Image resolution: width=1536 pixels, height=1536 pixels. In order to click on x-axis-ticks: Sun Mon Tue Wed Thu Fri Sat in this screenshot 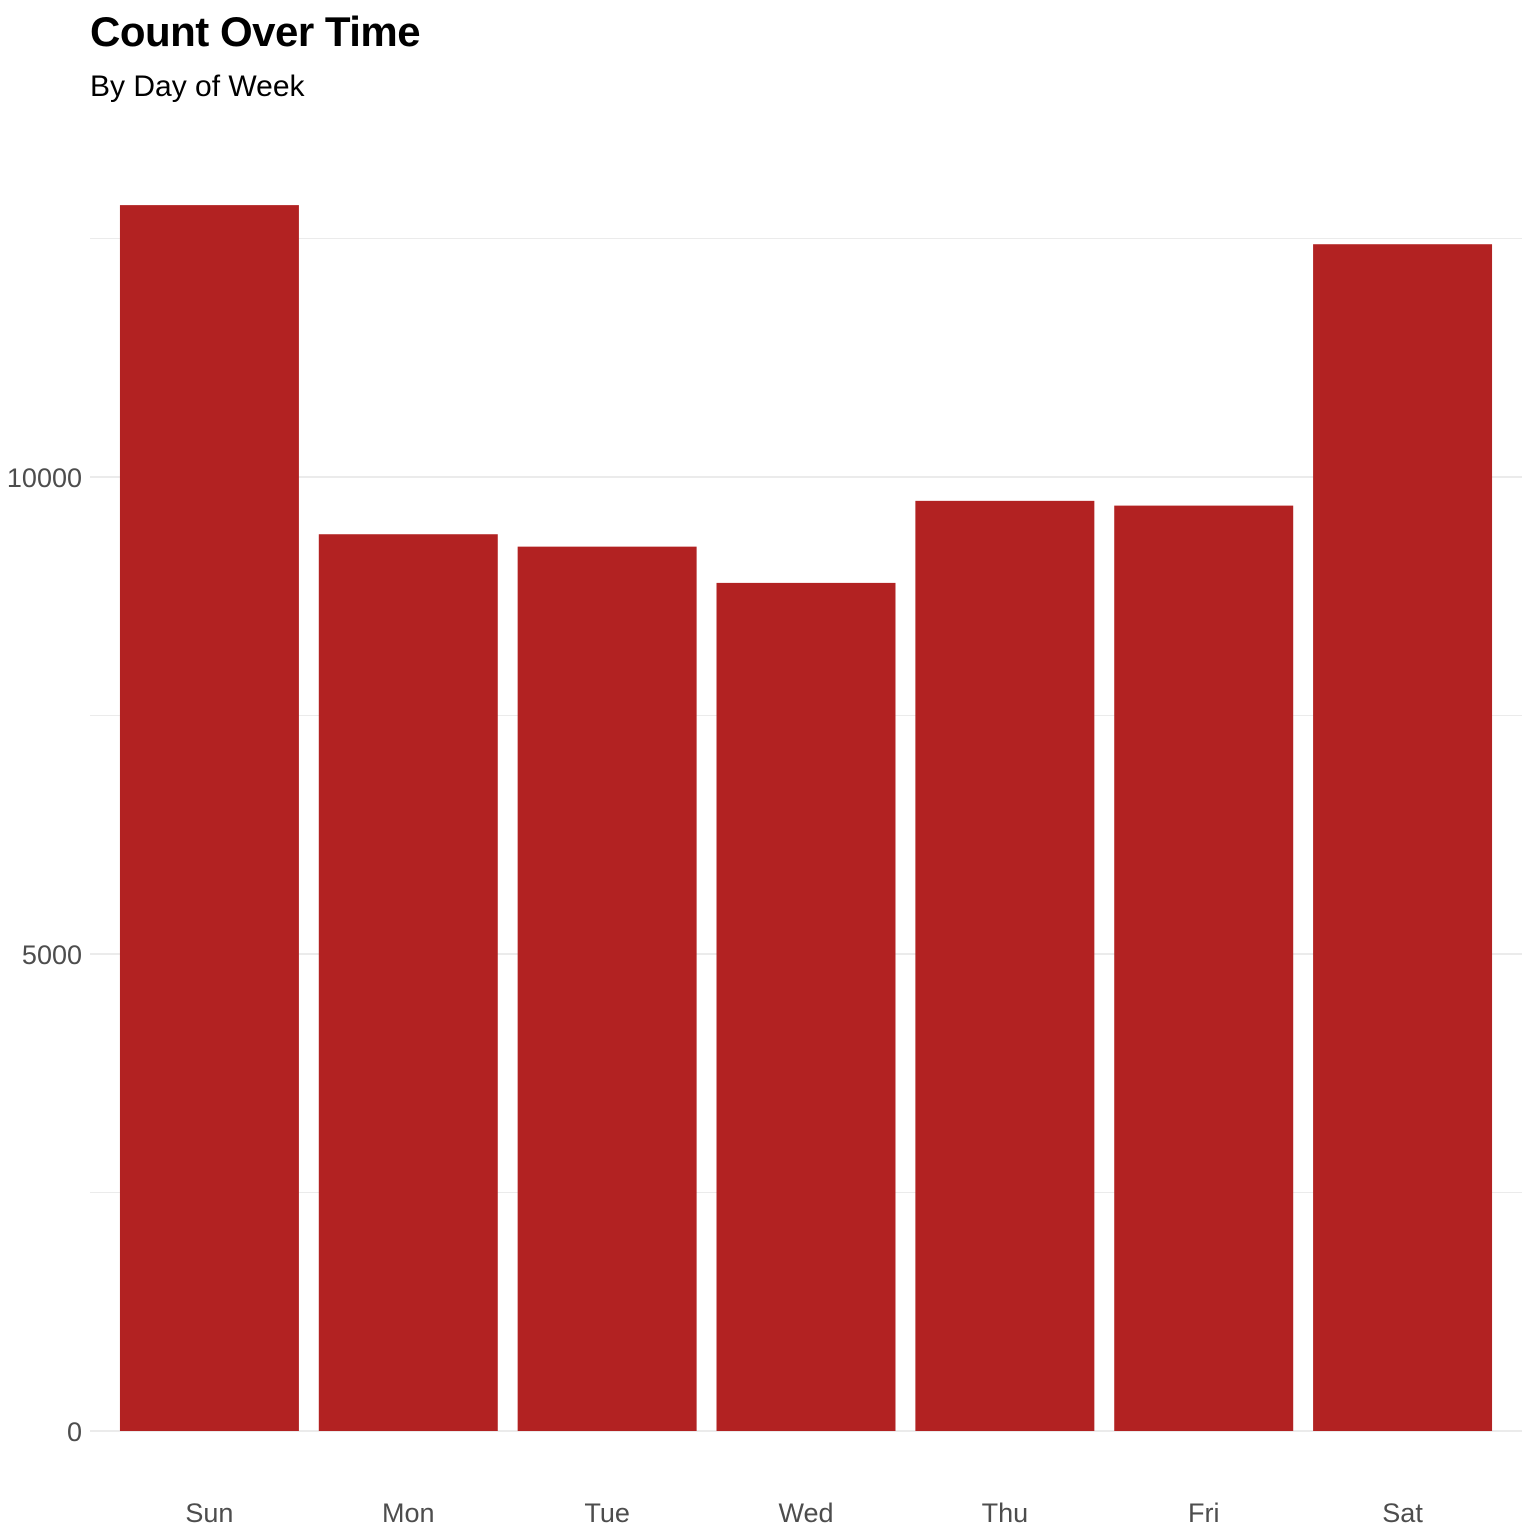, I will do `click(804, 1513)`.